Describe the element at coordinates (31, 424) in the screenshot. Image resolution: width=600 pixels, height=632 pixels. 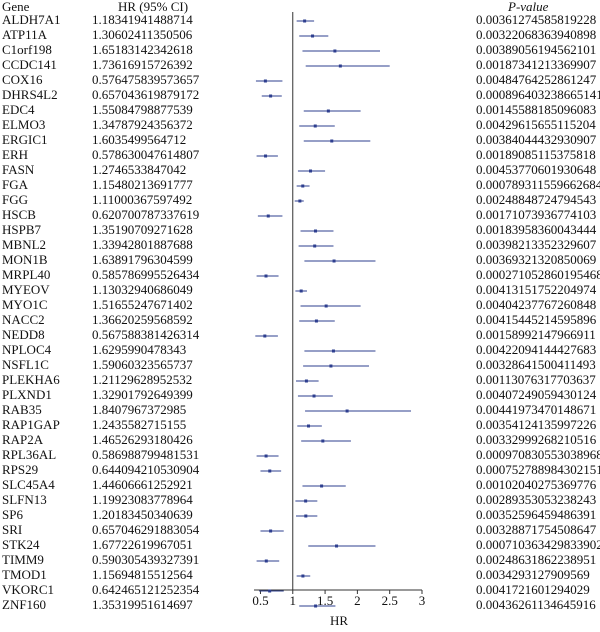
I see `gene-label: RAP1GAP` at that location.